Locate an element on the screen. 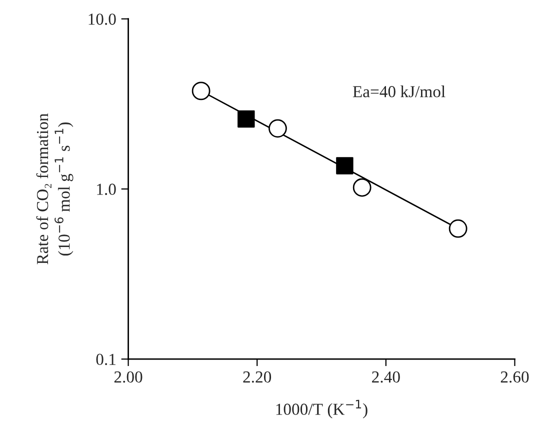 The height and width of the screenshot is (429, 539). x-axis-title: 1000/T (K$^{−1}$) is located at coordinates (322, 409).